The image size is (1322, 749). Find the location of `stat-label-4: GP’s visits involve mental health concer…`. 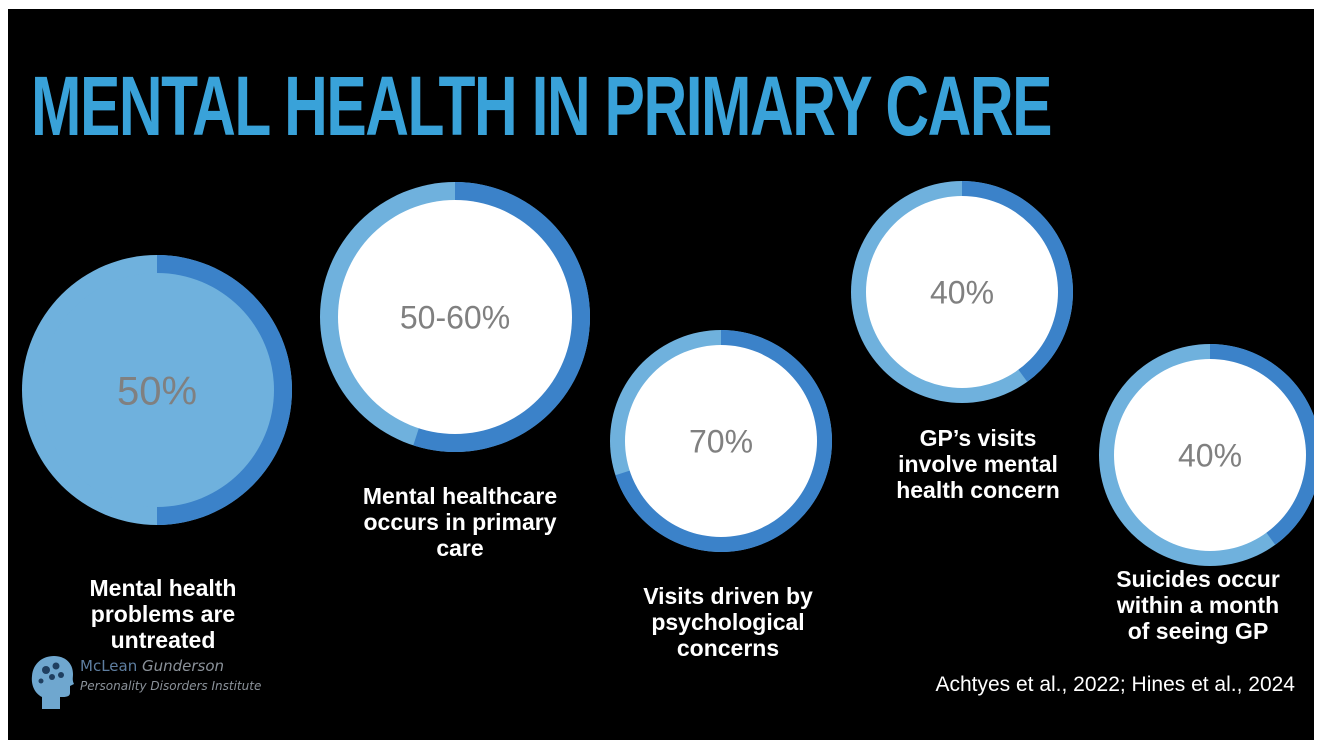

stat-label-4: GP’s visits involve mental health concer… is located at coordinates (978, 464).